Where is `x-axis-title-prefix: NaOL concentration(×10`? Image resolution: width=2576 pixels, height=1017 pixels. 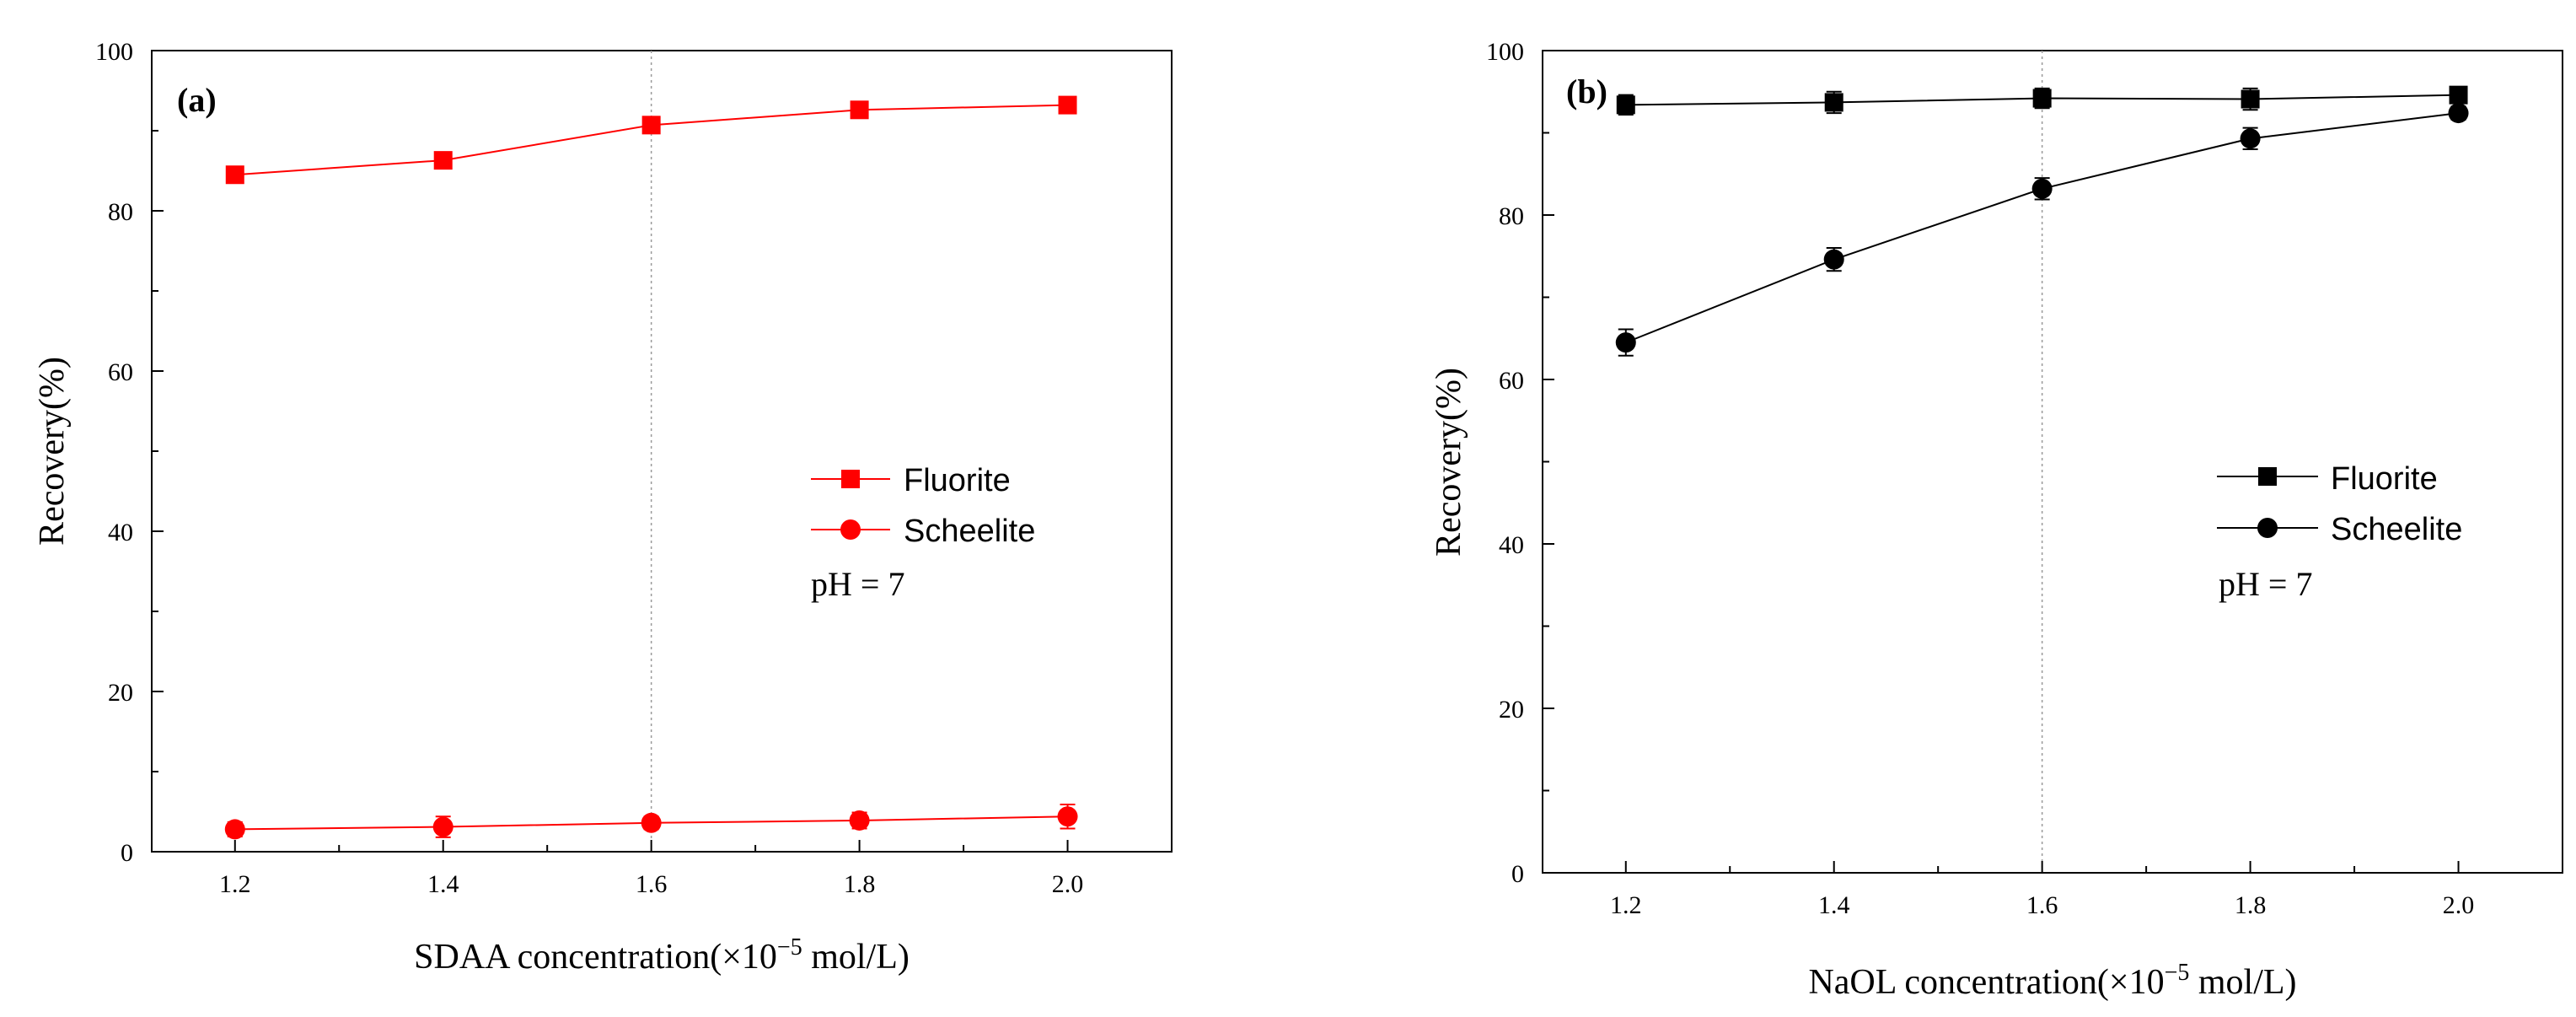
x-axis-title-prefix: NaOL concentration(×10 is located at coordinates (1986, 982).